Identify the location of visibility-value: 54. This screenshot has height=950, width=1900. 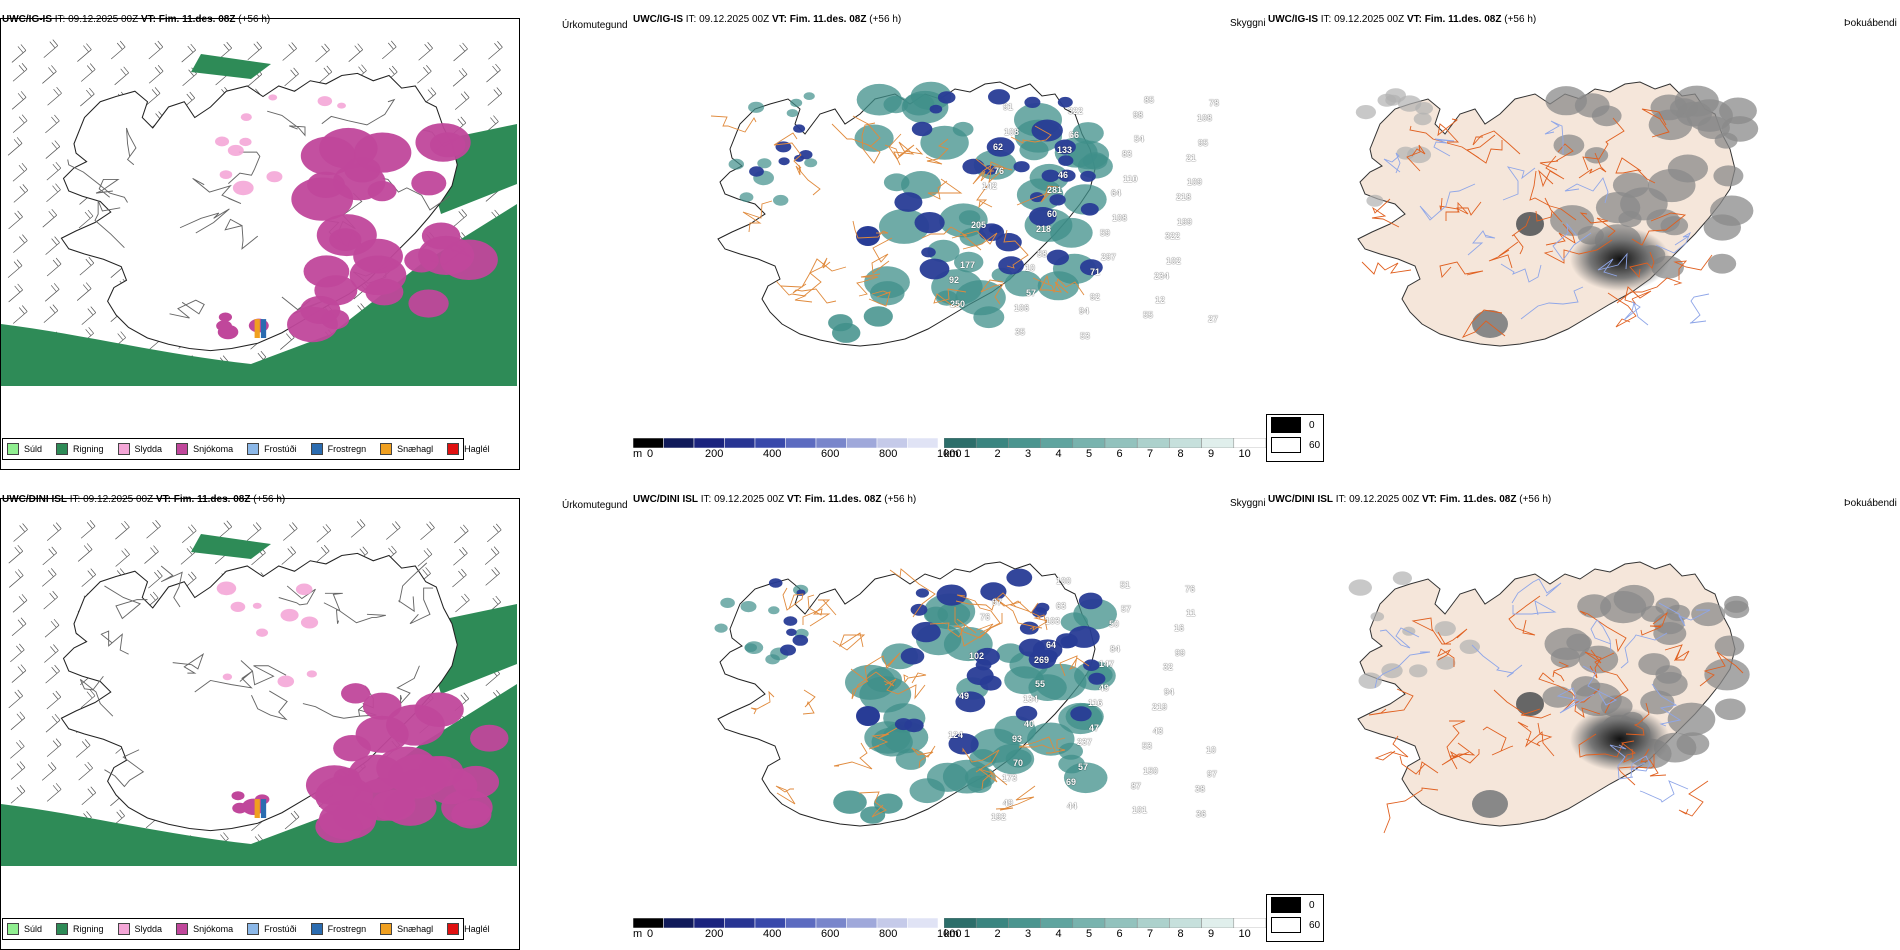
(1139, 139).